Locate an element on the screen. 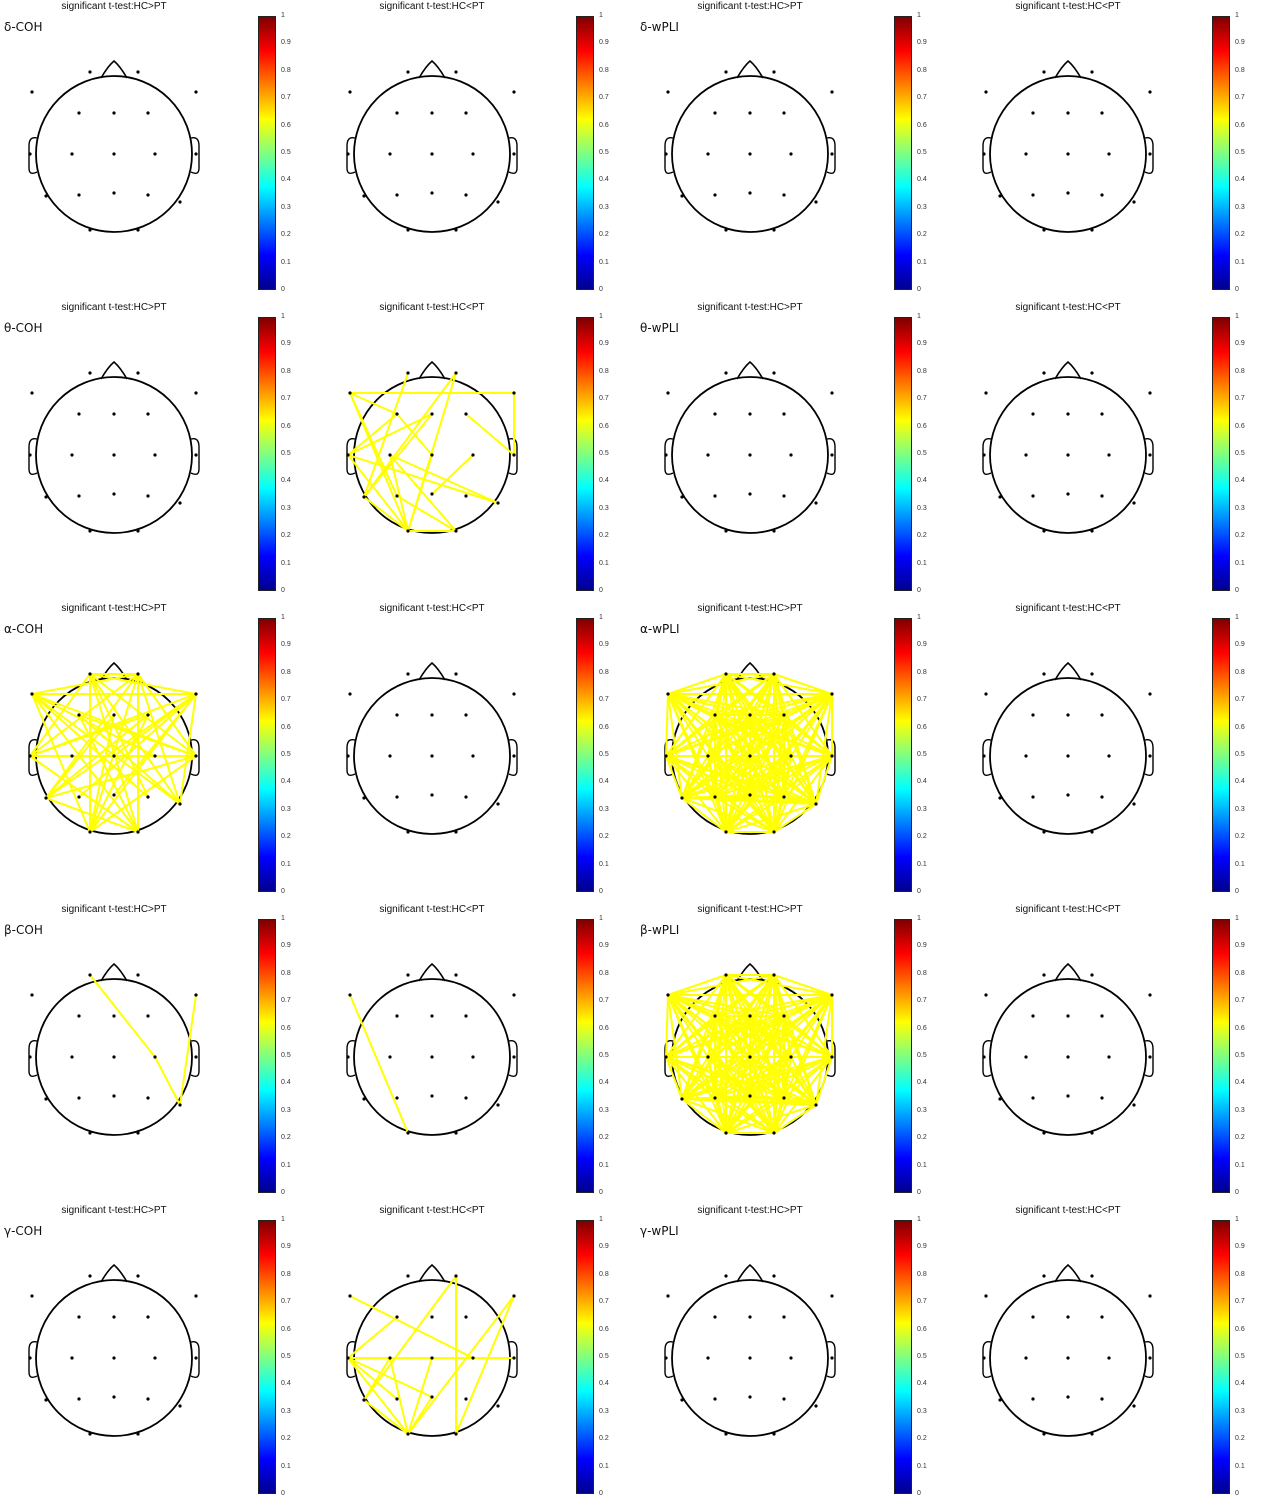 This screenshot has width=1272, height=1505. connection-C3-O2 is located at coordinates (741, 1095).